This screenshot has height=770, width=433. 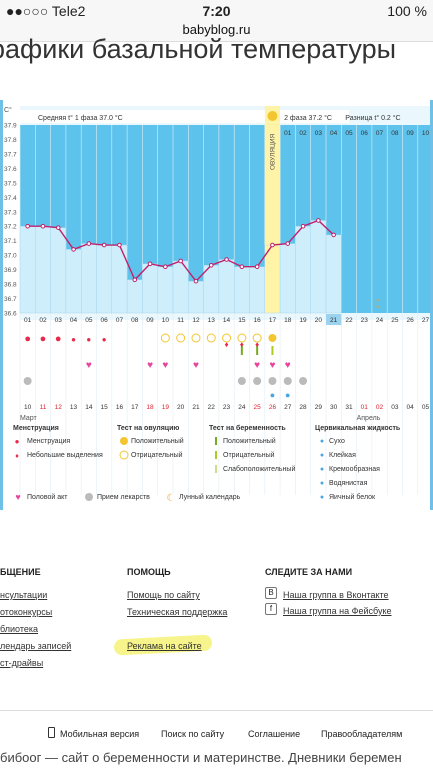 I want to click on legend-ov-negative-icon, so click(x=124, y=455).